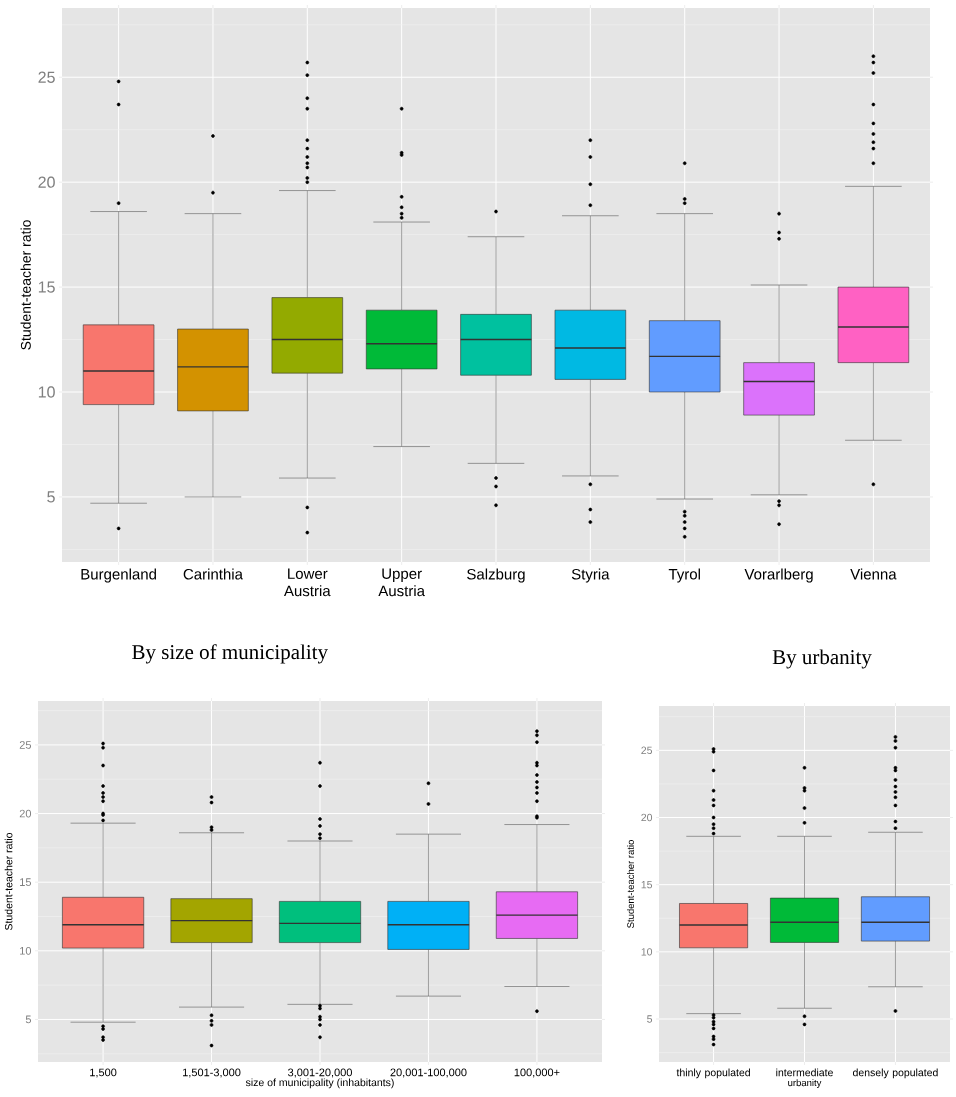 Image resolution: width=956 pixels, height=1097 pixels. I want to click on x-tick-label: Tyrol, so click(684, 575).